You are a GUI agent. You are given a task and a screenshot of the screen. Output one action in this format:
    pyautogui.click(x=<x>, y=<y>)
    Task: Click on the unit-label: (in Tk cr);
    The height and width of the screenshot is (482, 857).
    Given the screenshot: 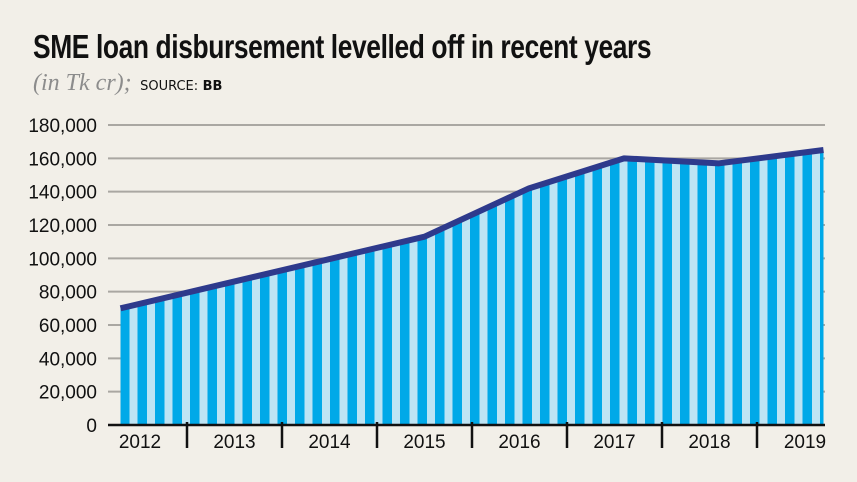 What is the action you would take?
    pyautogui.click(x=82, y=83)
    